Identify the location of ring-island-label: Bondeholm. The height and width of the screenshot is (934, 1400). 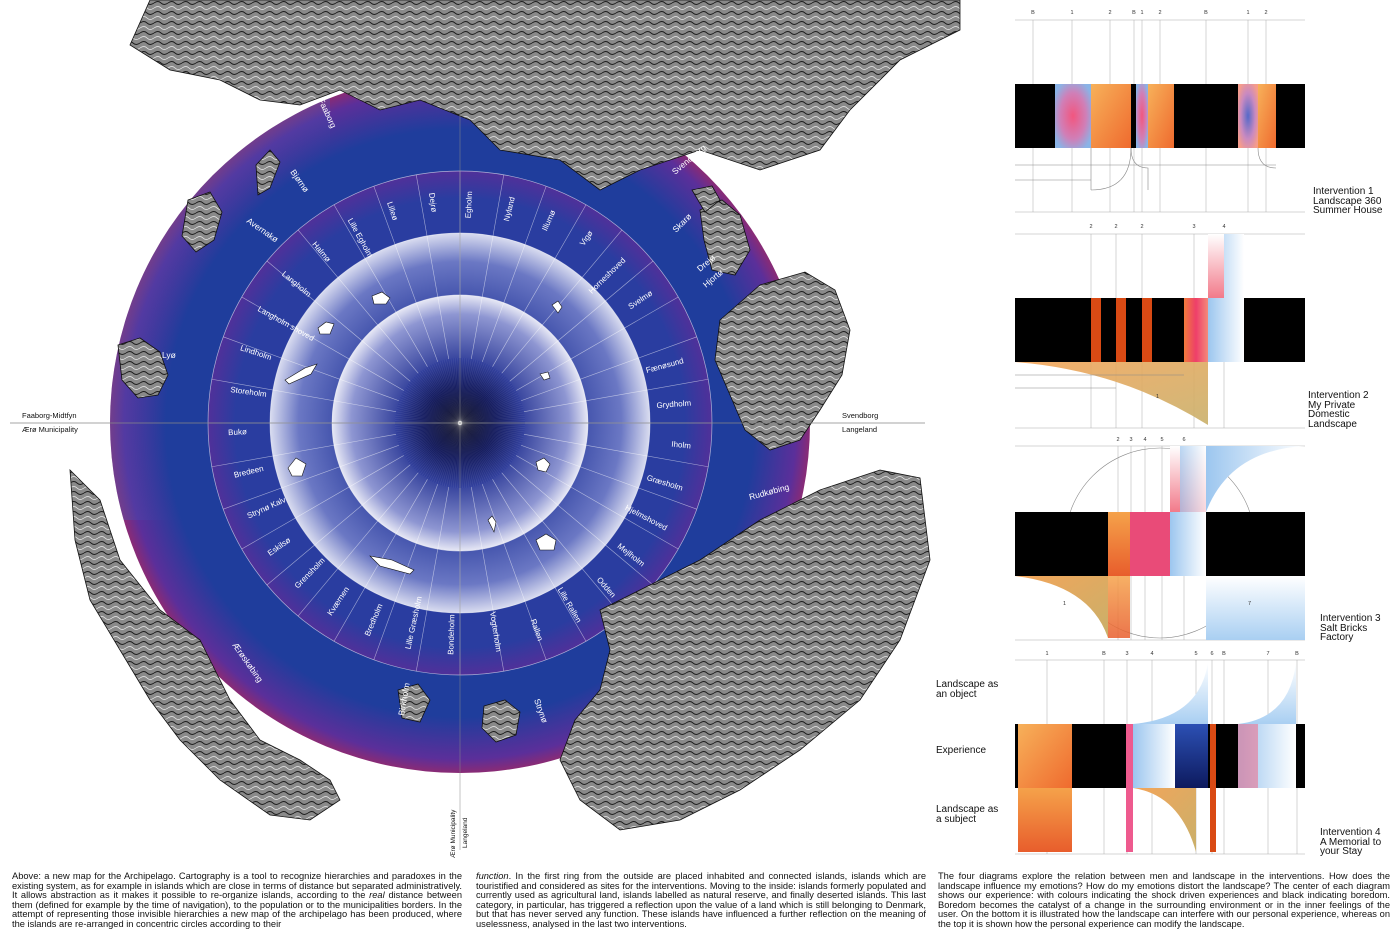
(451, 634).